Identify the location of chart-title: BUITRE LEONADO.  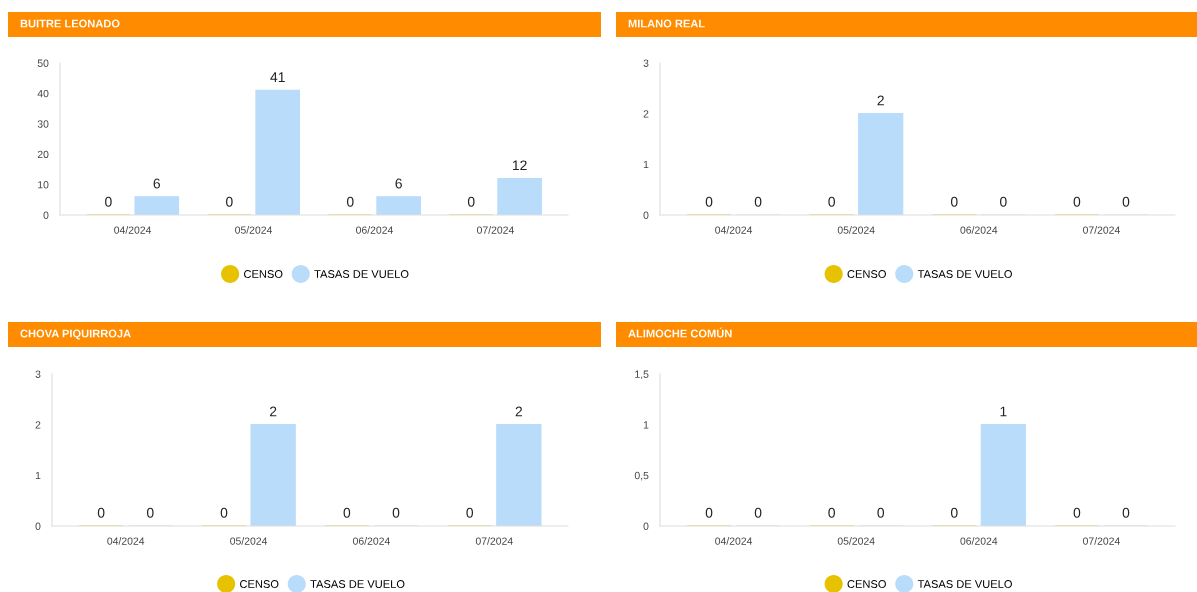
(70, 23).